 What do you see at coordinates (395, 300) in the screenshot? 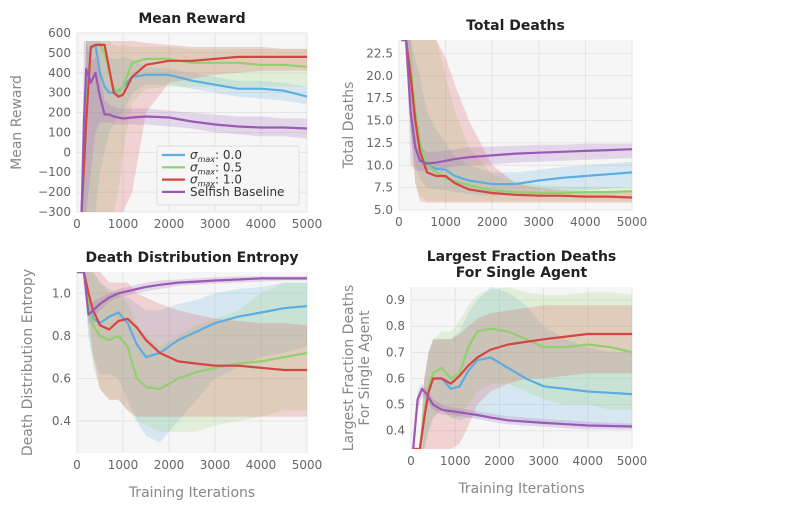
I see `y-tick-label: 0.9` at bounding box center [395, 300].